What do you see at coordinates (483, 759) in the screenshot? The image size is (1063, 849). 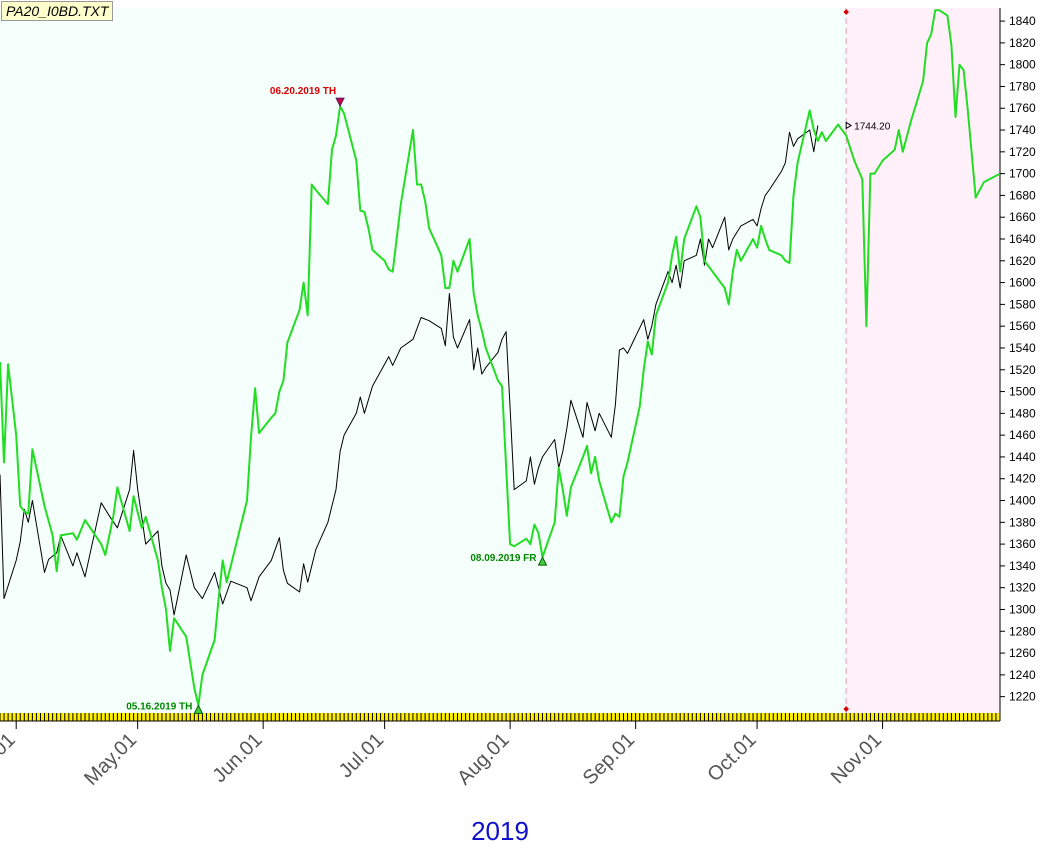 I see `x-tick-label: Aug.01` at bounding box center [483, 759].